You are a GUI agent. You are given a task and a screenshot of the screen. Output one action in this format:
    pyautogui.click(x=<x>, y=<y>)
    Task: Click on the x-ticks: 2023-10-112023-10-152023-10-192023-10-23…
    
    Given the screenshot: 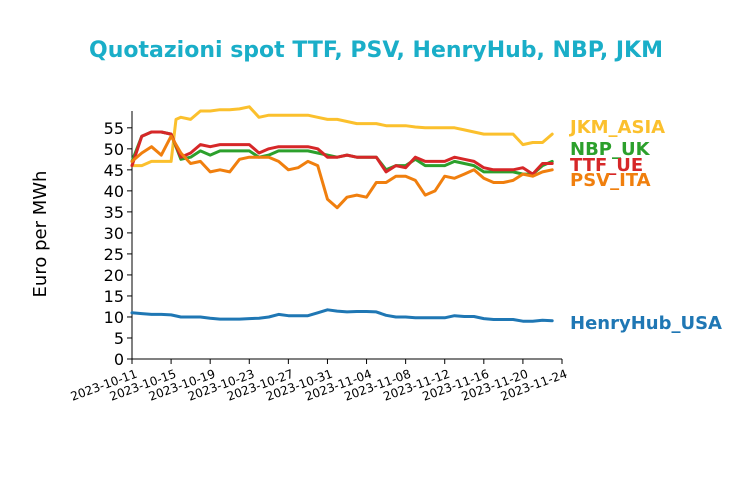 What is the action you would take?
    pyautogui.click(x=319, y=381)
    